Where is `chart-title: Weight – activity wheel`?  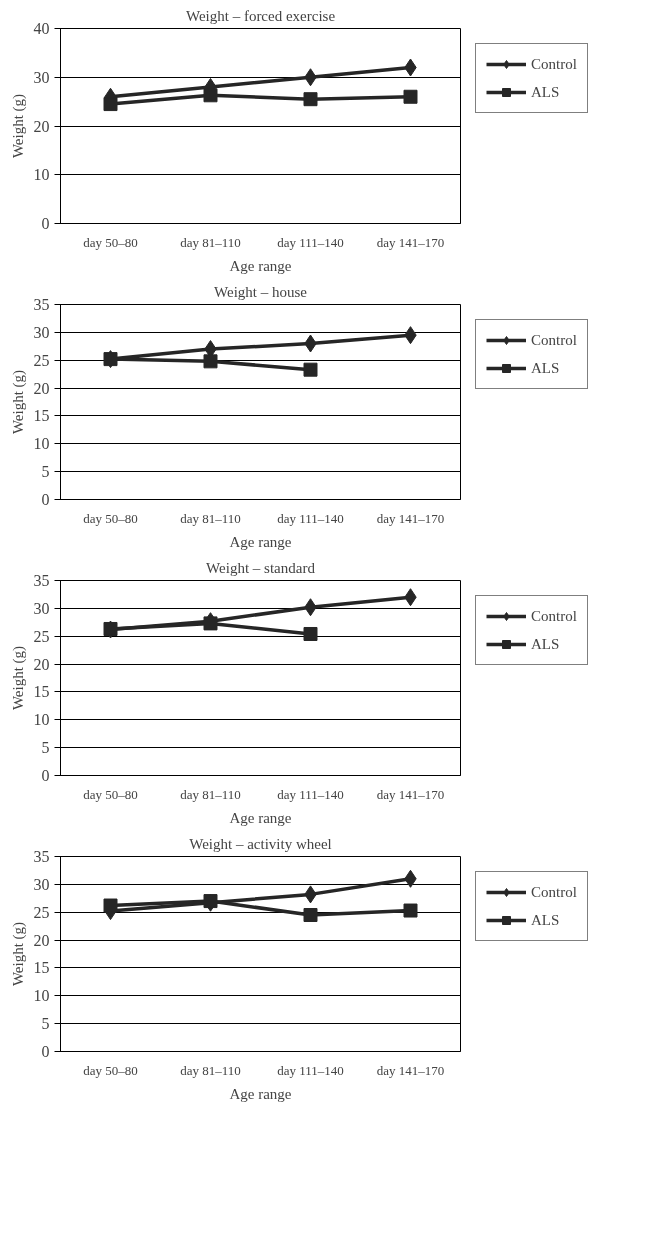
chart-title: Weight – activity wheel is located at coordinates (260, 843).